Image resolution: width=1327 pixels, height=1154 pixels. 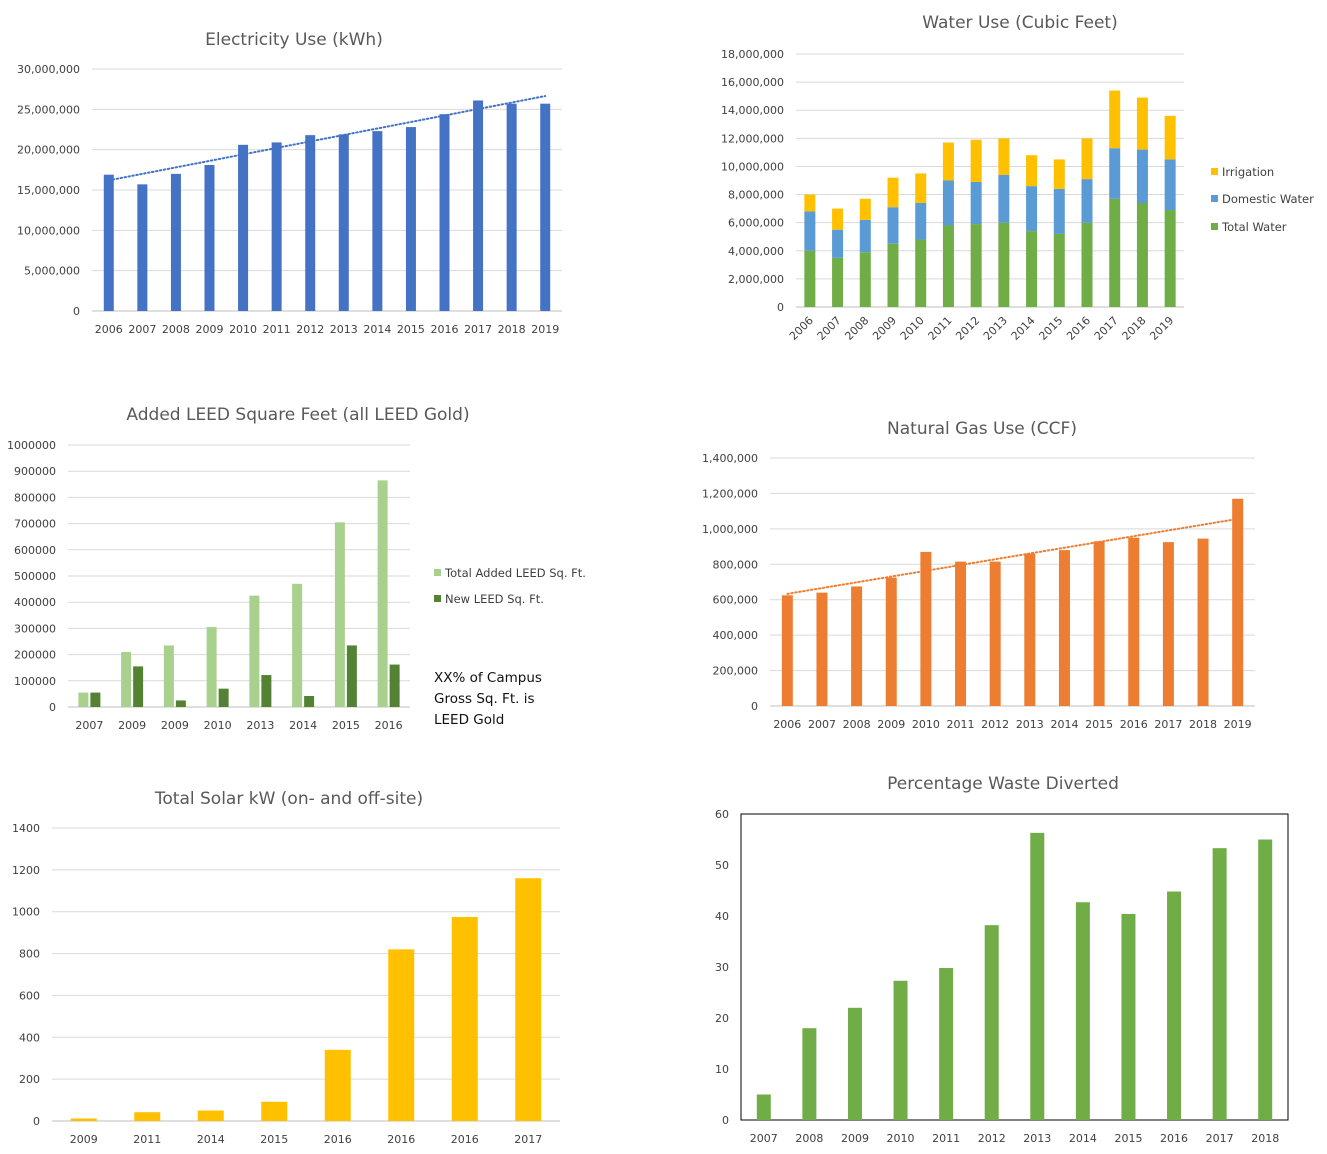 I want to click on y-tick-label: 1200, so click(x=26, y=870).